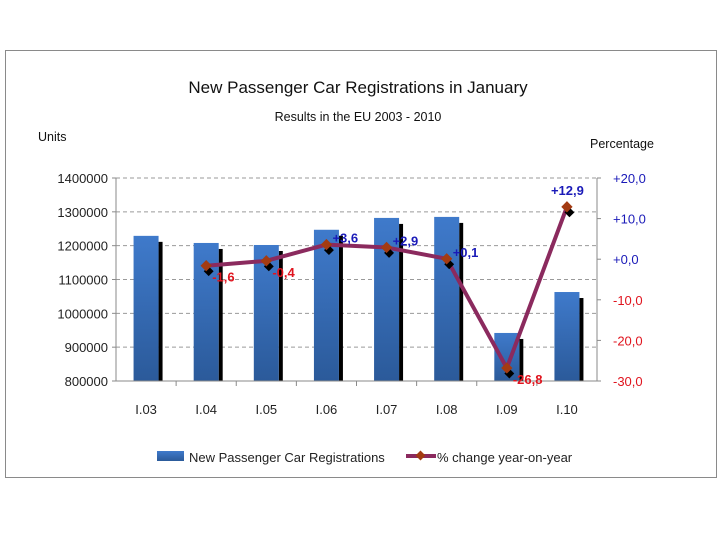  Describe the element at coordinates (628, 340) in the screenshot. I see `right-tick-label: -20,0` at that location.